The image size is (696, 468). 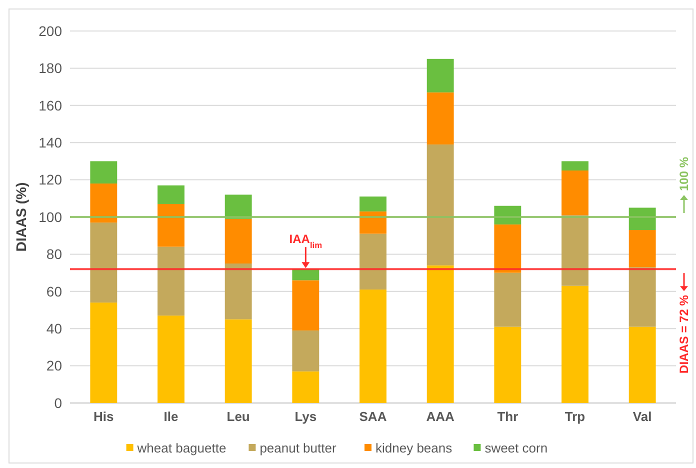 What do you see at coordinates (50, 216) in the screenshot?
I see `y-tick-label: 100` at bounding box center [50, 216].